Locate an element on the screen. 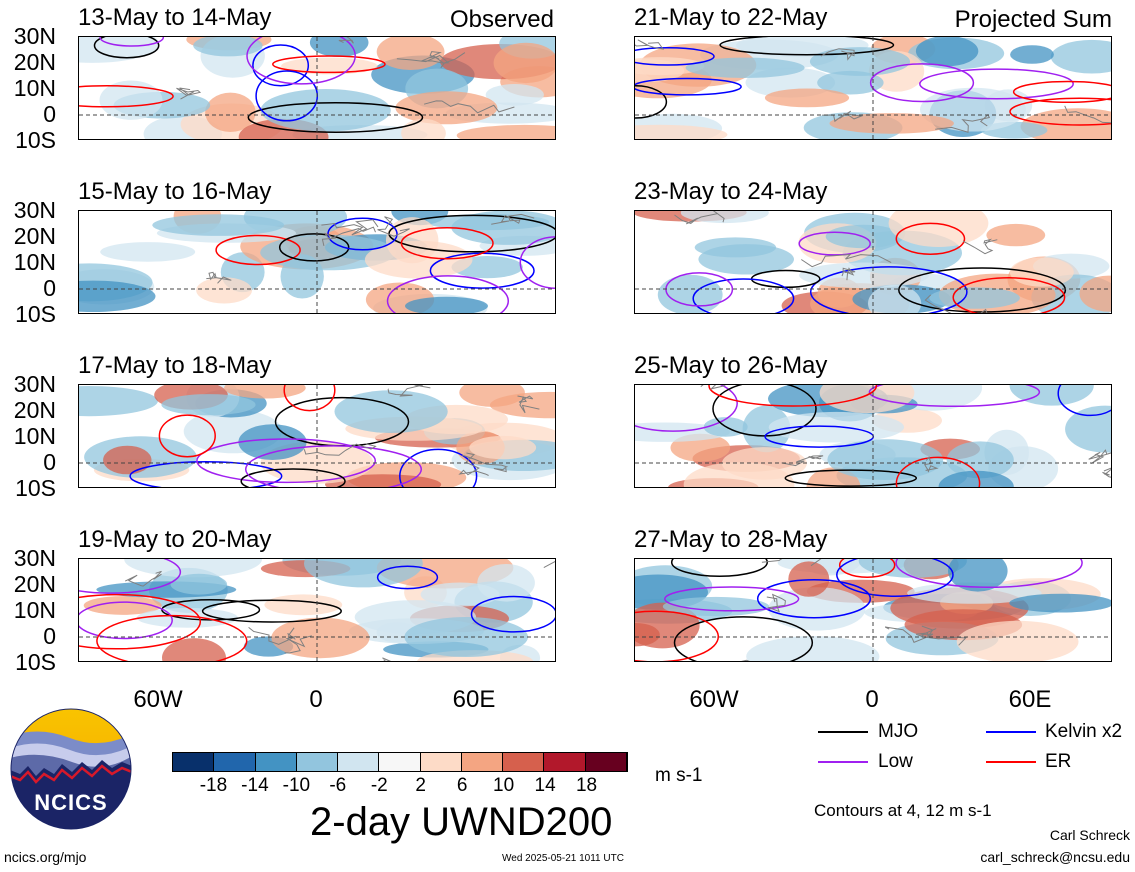 The height and width of the screenshot is (872, 1135). panel-title: 23-May to 24-May is located at coordinates (731, 191).